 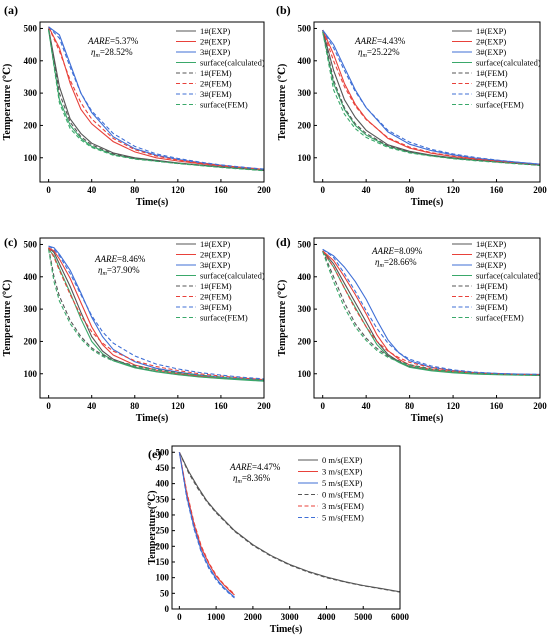 What do you see at coordinates (380, 41) in the screenshot?
I see `aare-annotation: AARE=4.43%` at bounding box center [380, 41].